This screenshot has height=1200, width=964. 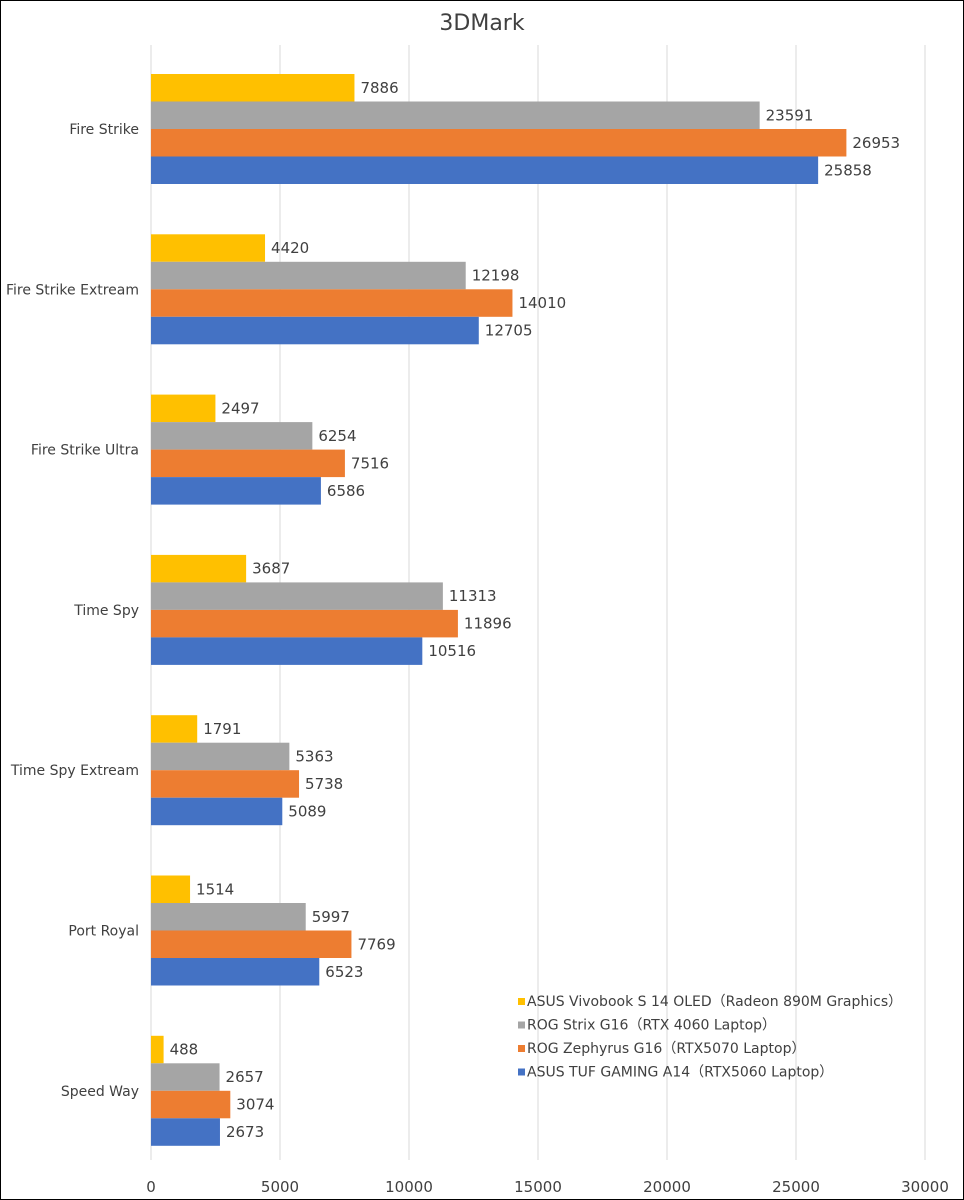 I want to click on data-label: 5997, so click(x=331, y=917).